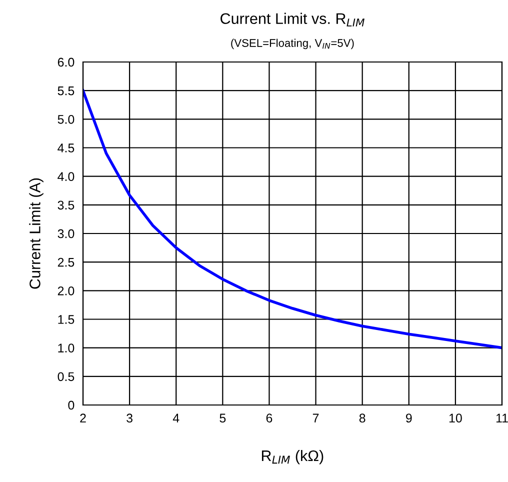 This screenshot has height=482, width=508. What do you see at coordinates (502, 418) in the screenshot?
I see `x-tick-label: 11` at bounding box center [502, 418].